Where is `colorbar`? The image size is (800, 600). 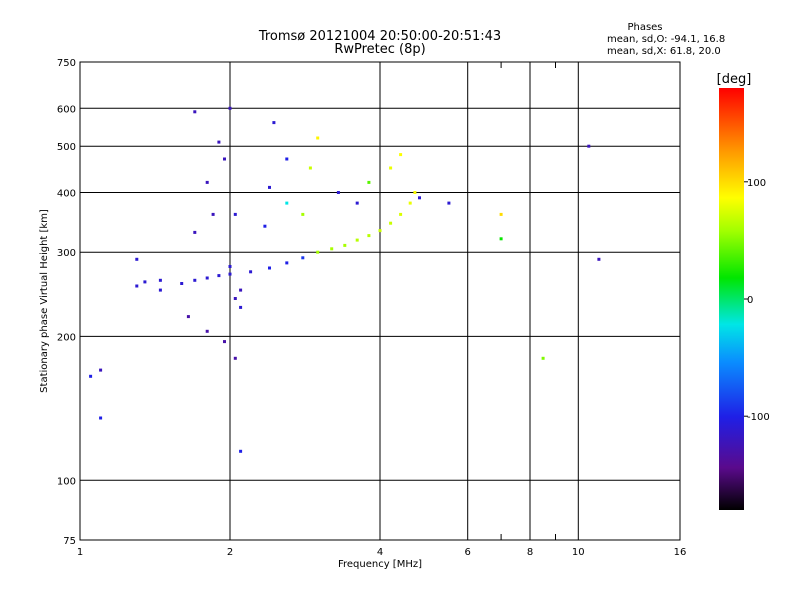 colorbar is located at coordinates (731, 299).